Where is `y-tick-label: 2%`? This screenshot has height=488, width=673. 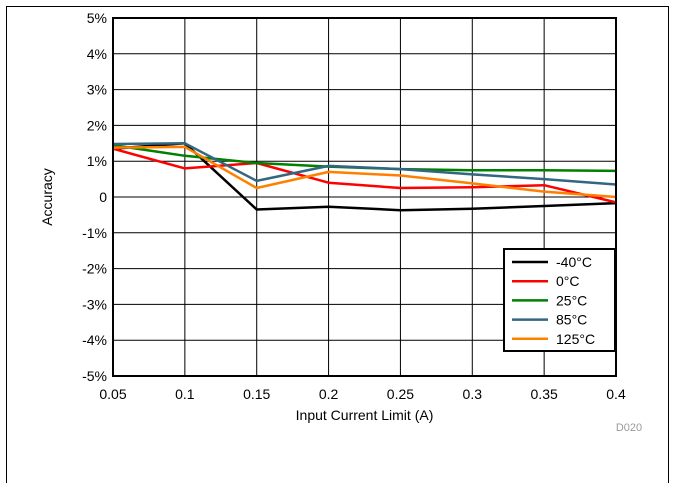
y-tick-label: 2% is located at coordinates (97, 125).